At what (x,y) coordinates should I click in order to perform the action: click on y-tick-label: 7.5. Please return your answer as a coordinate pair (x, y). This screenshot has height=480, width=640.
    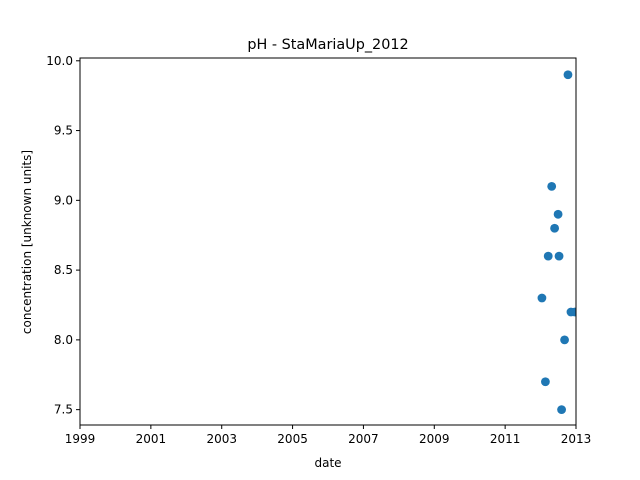
    Looking at the image, I should click on (63, 410).